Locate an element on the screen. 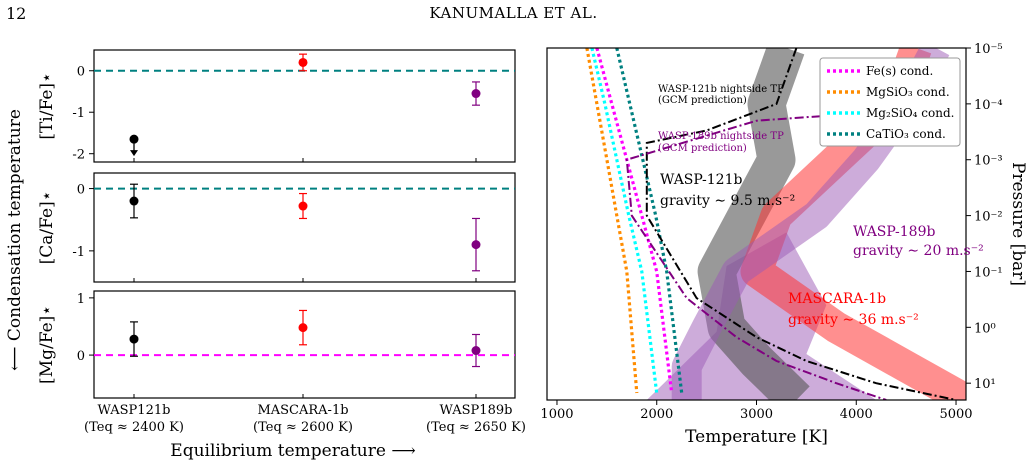 This screenshot has height=468, width=1027. arrow-head is located at coordinates (134, 153).